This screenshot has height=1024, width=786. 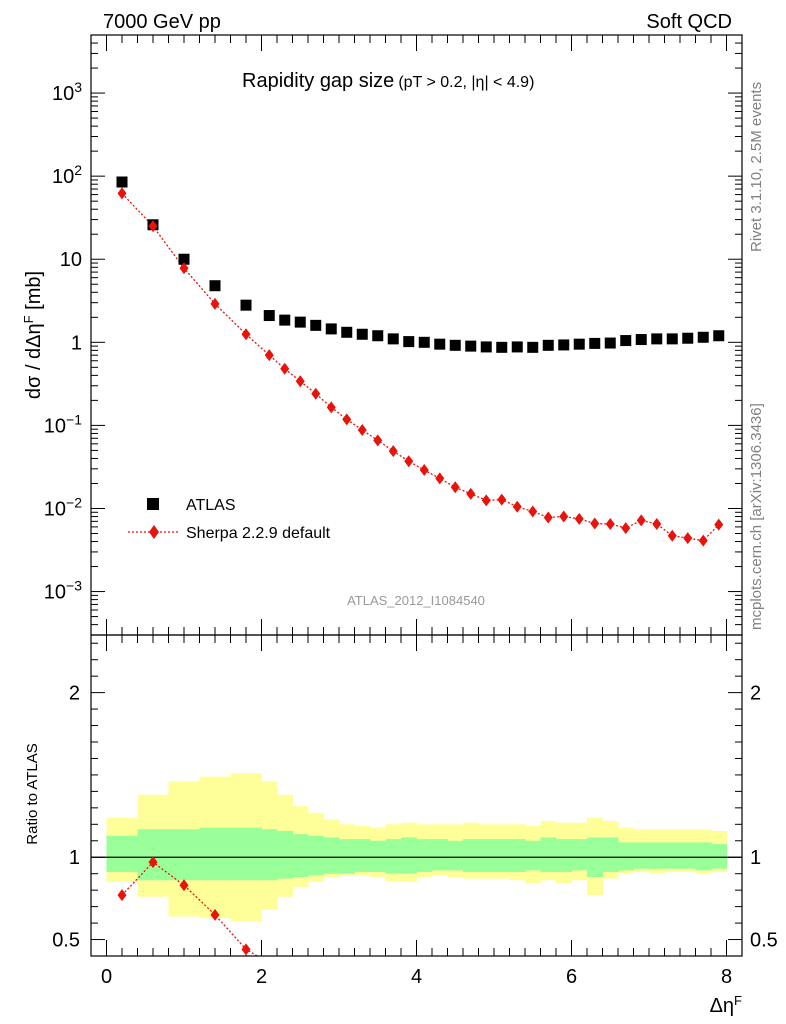 I want to click on plot-title-main: Rapidity gap size, so click(x=318, y=81).